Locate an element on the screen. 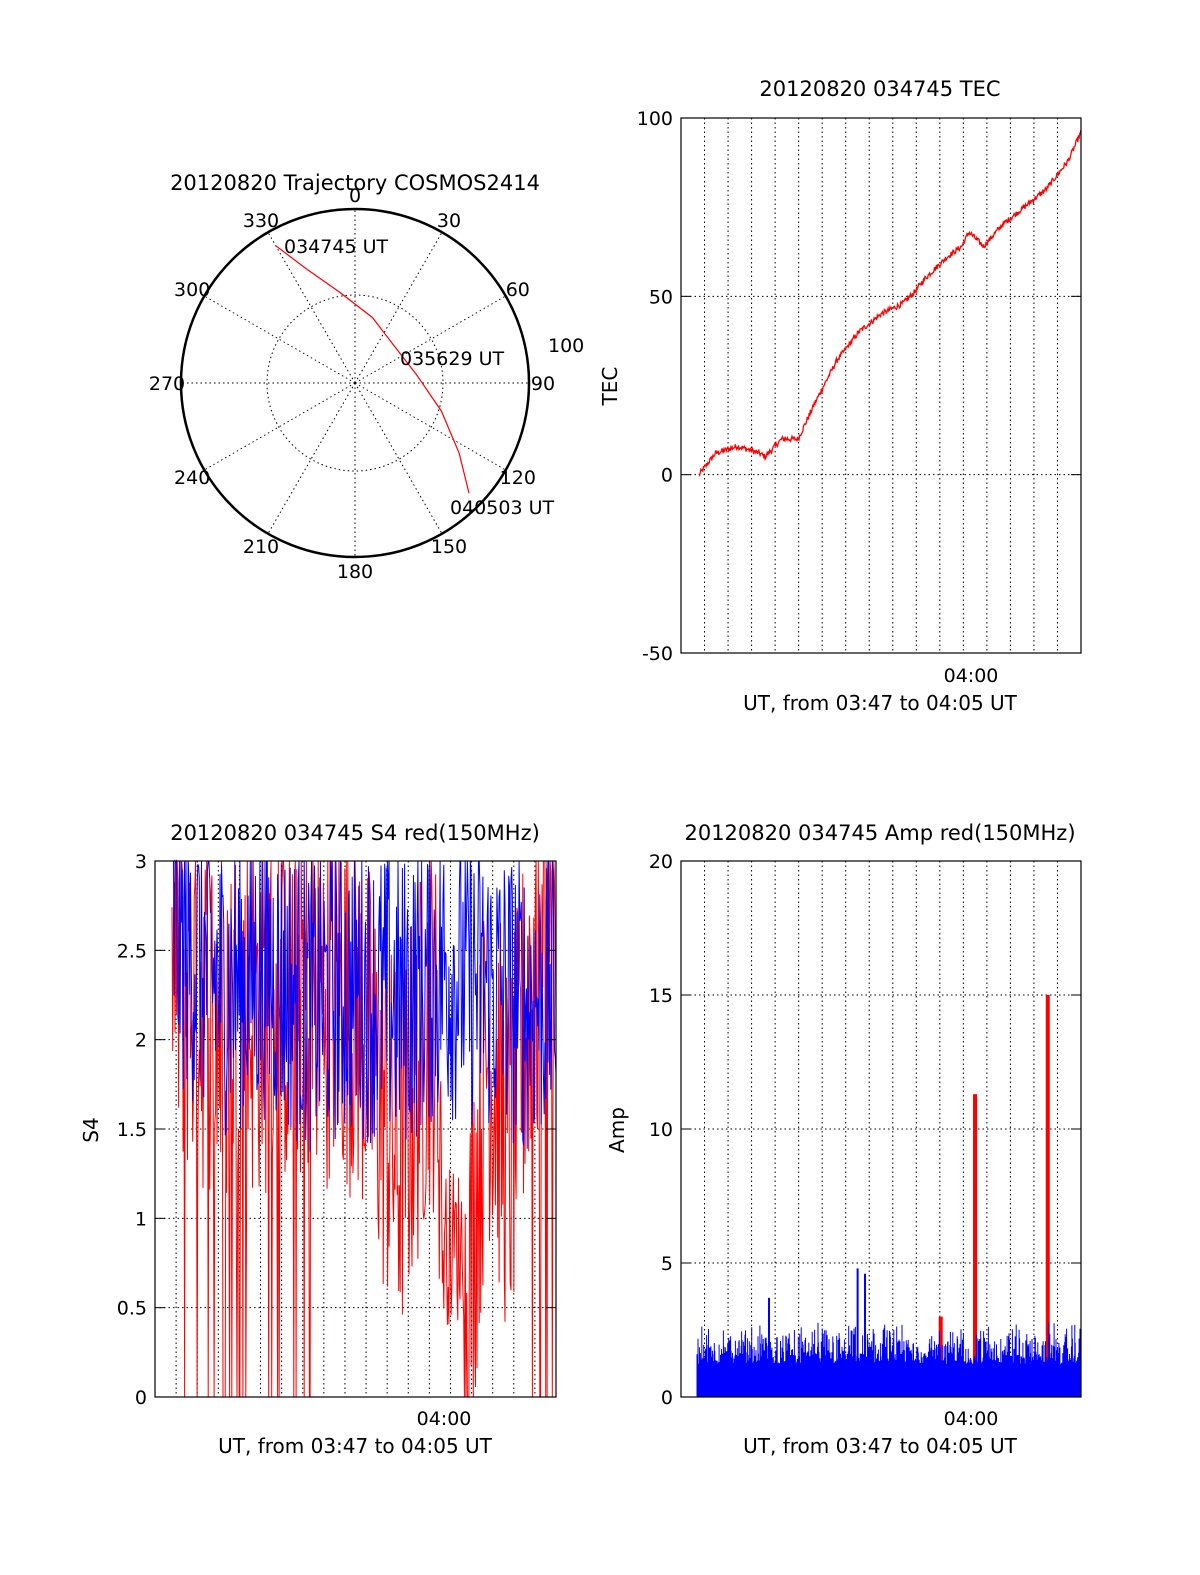  amp-red-series is located at coordinates (994, 1196).